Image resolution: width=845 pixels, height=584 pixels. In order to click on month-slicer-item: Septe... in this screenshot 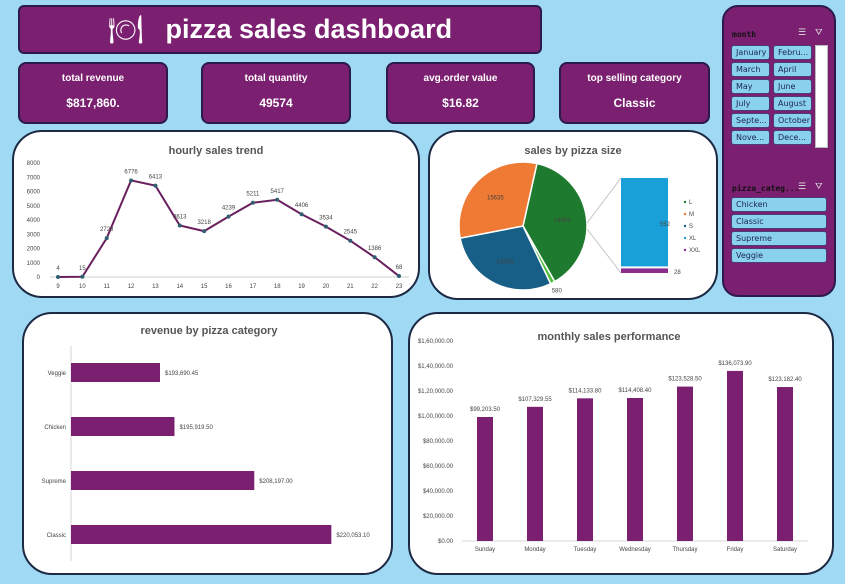, I will do `click(750, 120)`.